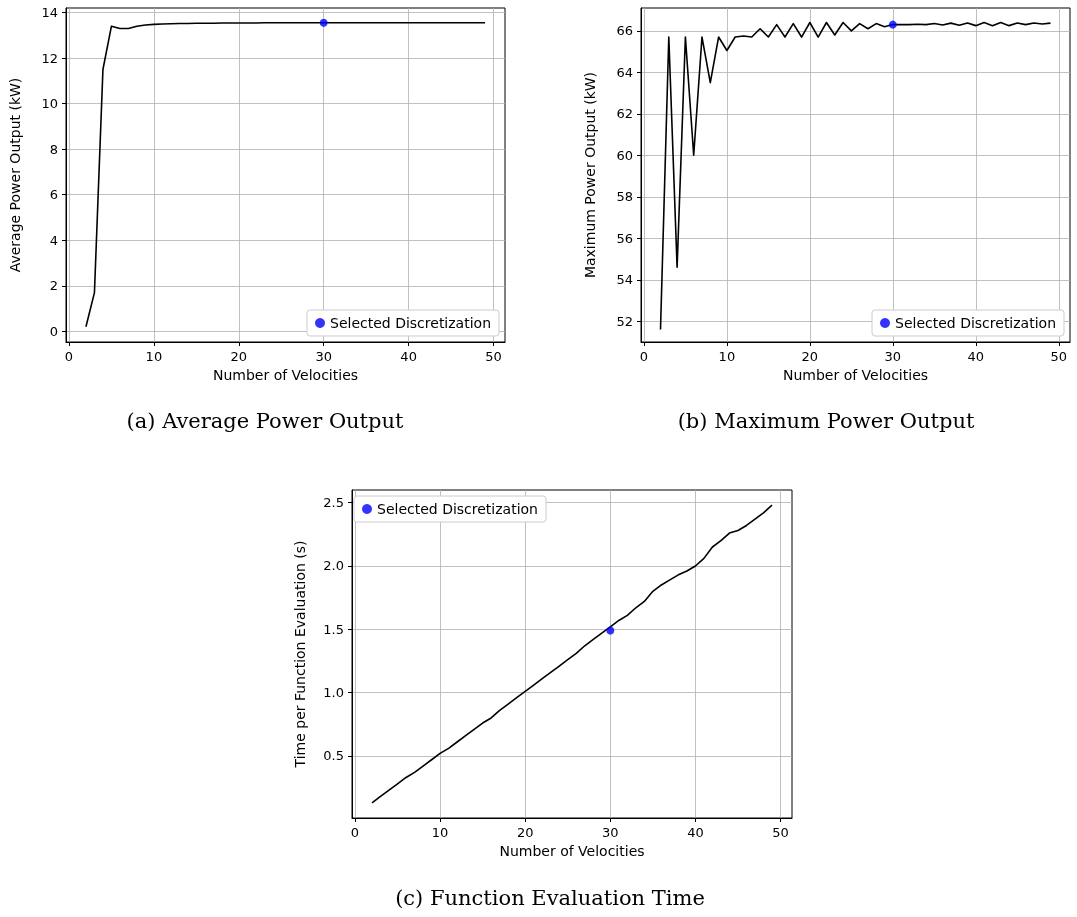 This screenshot has height=917, width=1077. Describe the element at coordinates (333, 566) in the screenshot. I see `y-tick-label: 2.0` at that location.